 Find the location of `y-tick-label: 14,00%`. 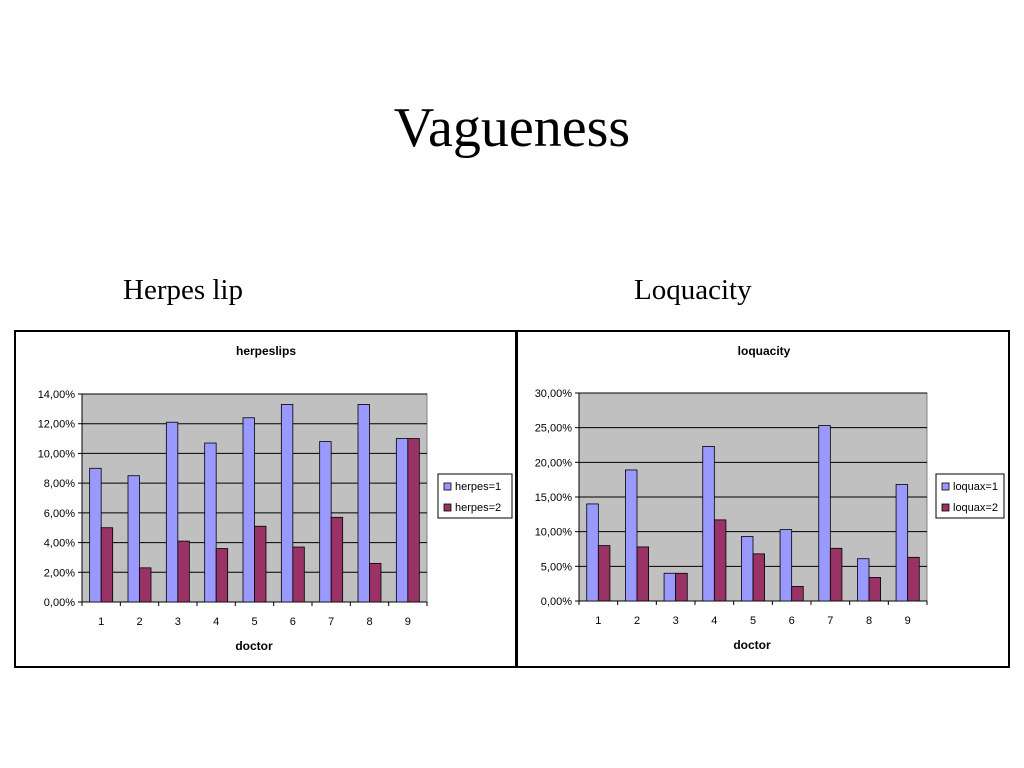

y-tick-label: 14,00% is located at coordinates (57, 395).